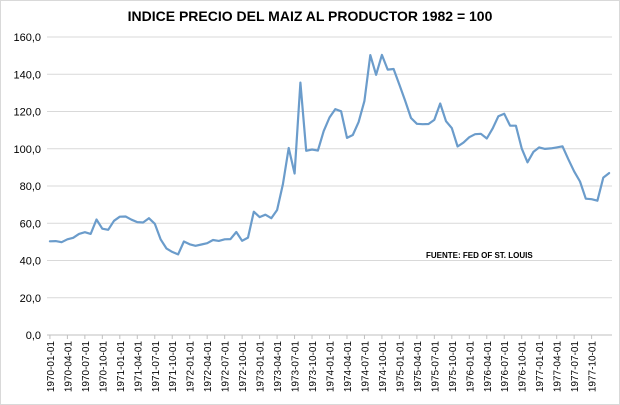  Describe the element at coordinates (470, 367) in the screenshot. I see `x-tick-label: 1976-01-01` at that location.